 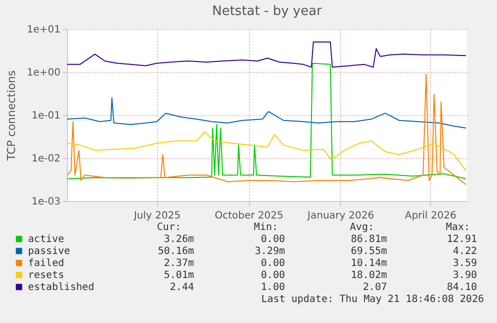 What do you see at coordinates (430, 216) in the screenshot?
I see `x-tick-label: April 2026` at bounding box center [430, 216].